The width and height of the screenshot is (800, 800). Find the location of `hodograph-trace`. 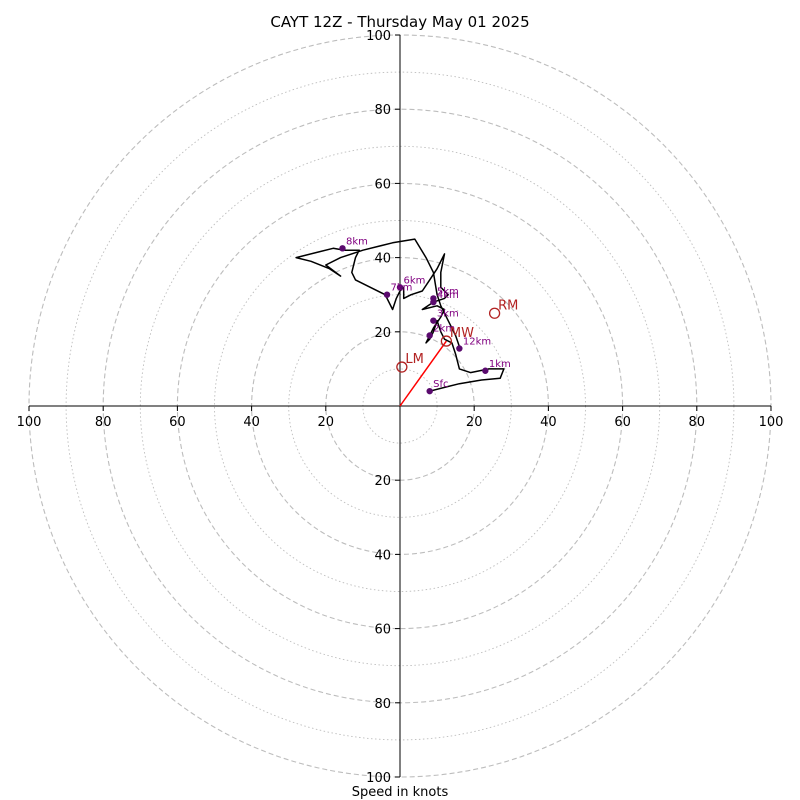

hodograph-trace is located at coordinates (400, 315).